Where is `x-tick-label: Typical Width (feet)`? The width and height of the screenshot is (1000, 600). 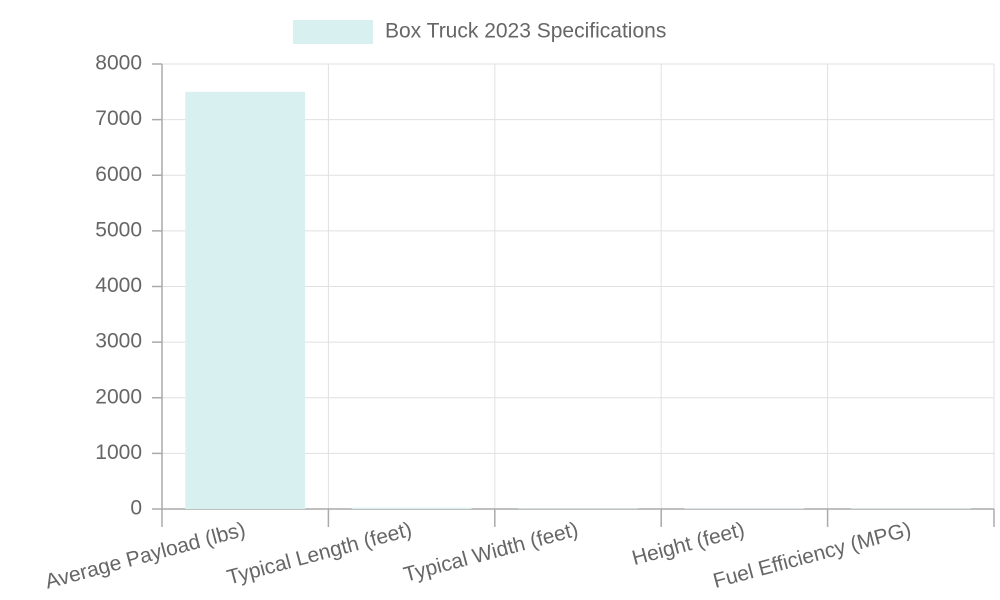 x-tick-label: Typical Width (feet) is located at coordinates (491, 552).